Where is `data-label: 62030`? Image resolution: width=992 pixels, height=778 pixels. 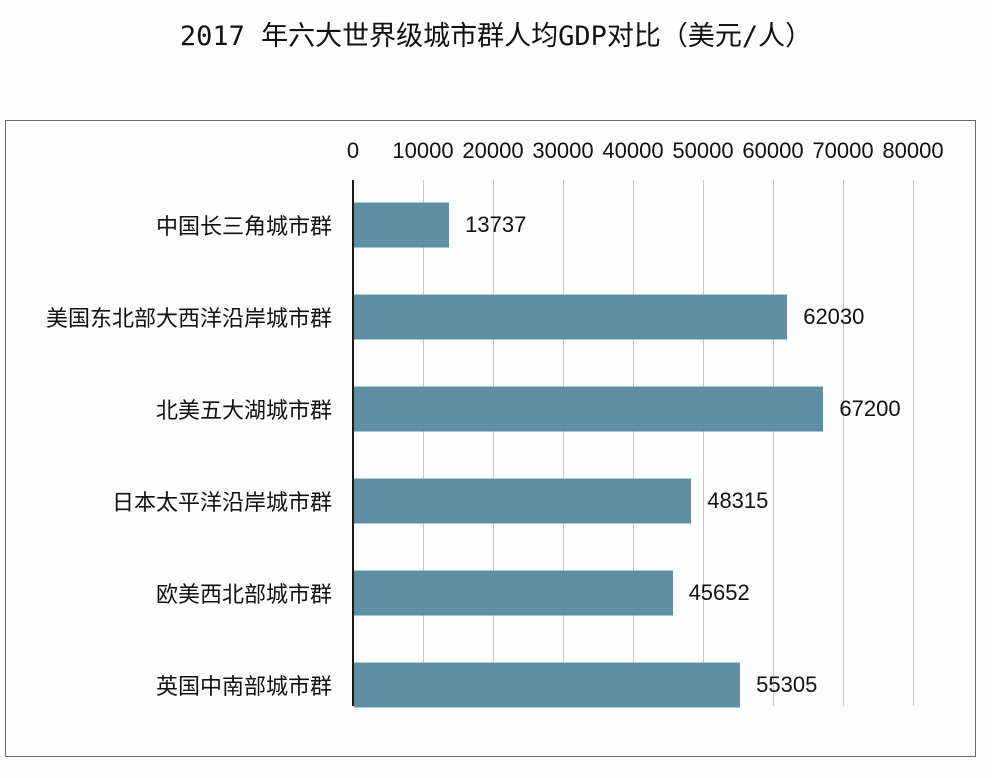 data-label: 62030 is located at coordinates (834, 316).